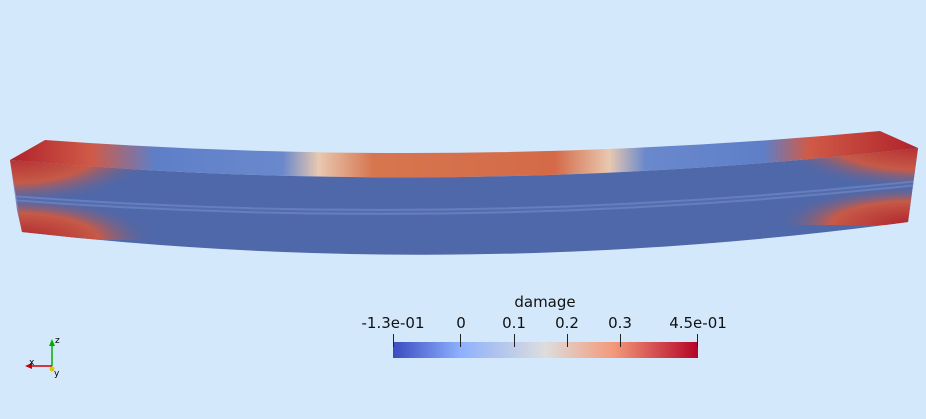  What do you see at coordinates (698, 323) in the screenshot?
I see `colorbar-label: 4.5e-01` at bounding box center [698, 323].